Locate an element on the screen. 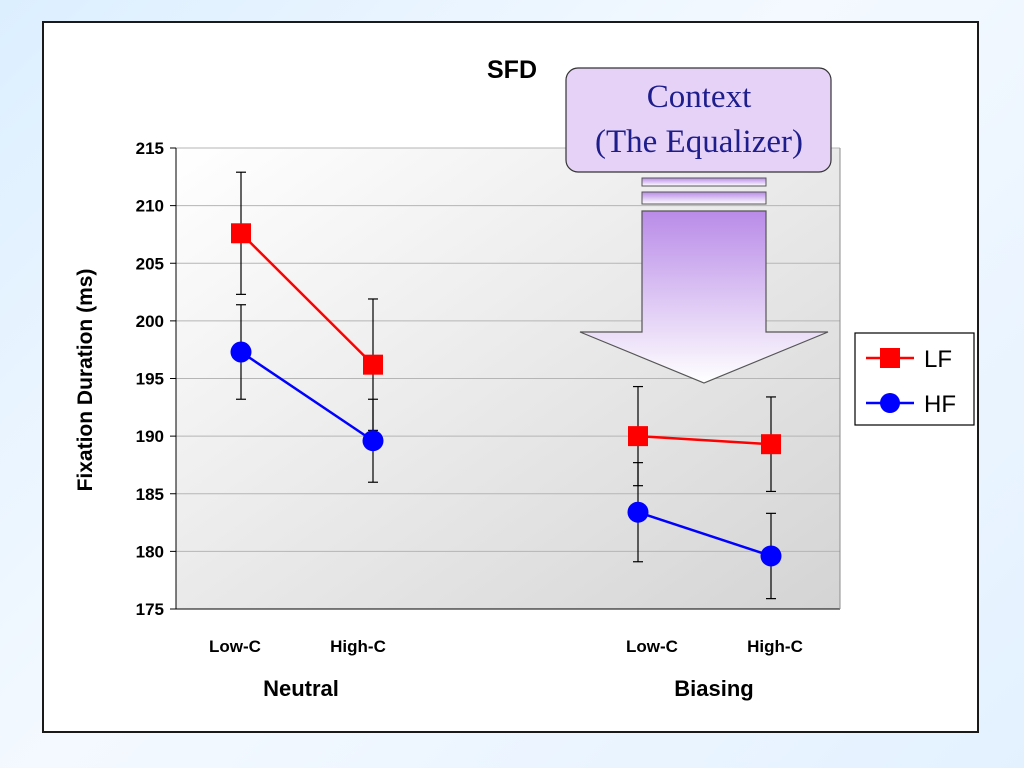 This screenshot has width=1024, height=768. x-label-biasing-low-c: Low-C is located at coordinates (652, 646).